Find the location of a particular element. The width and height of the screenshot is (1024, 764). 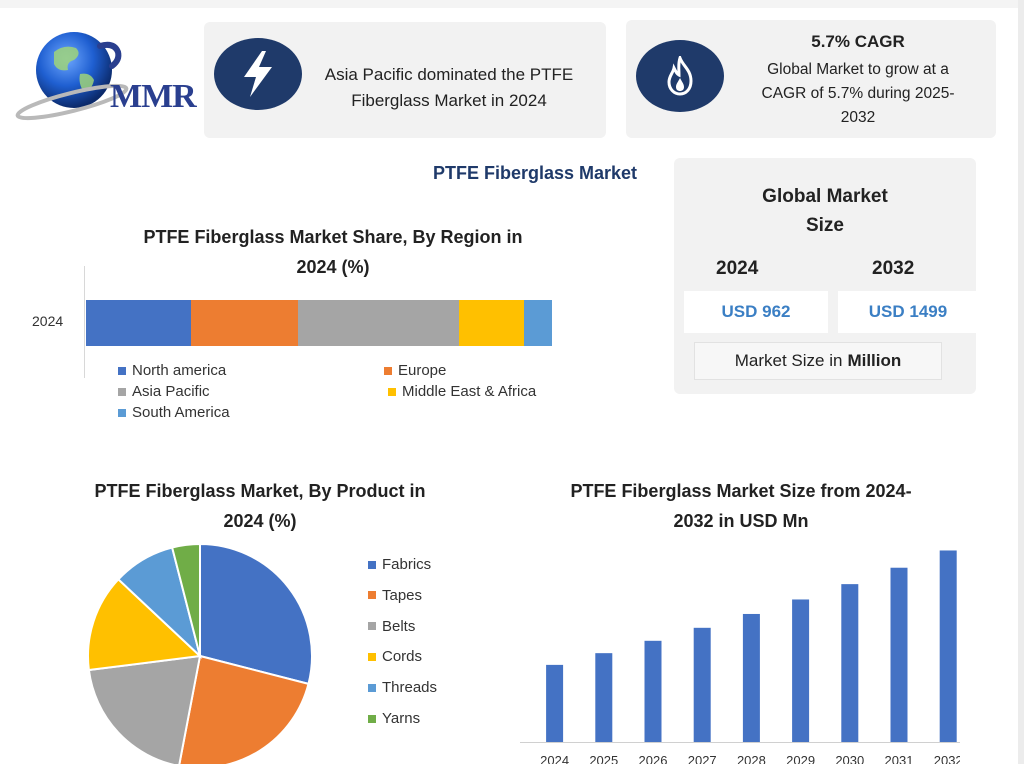

region-legend-label: South America is located at coordinates (181, 412).